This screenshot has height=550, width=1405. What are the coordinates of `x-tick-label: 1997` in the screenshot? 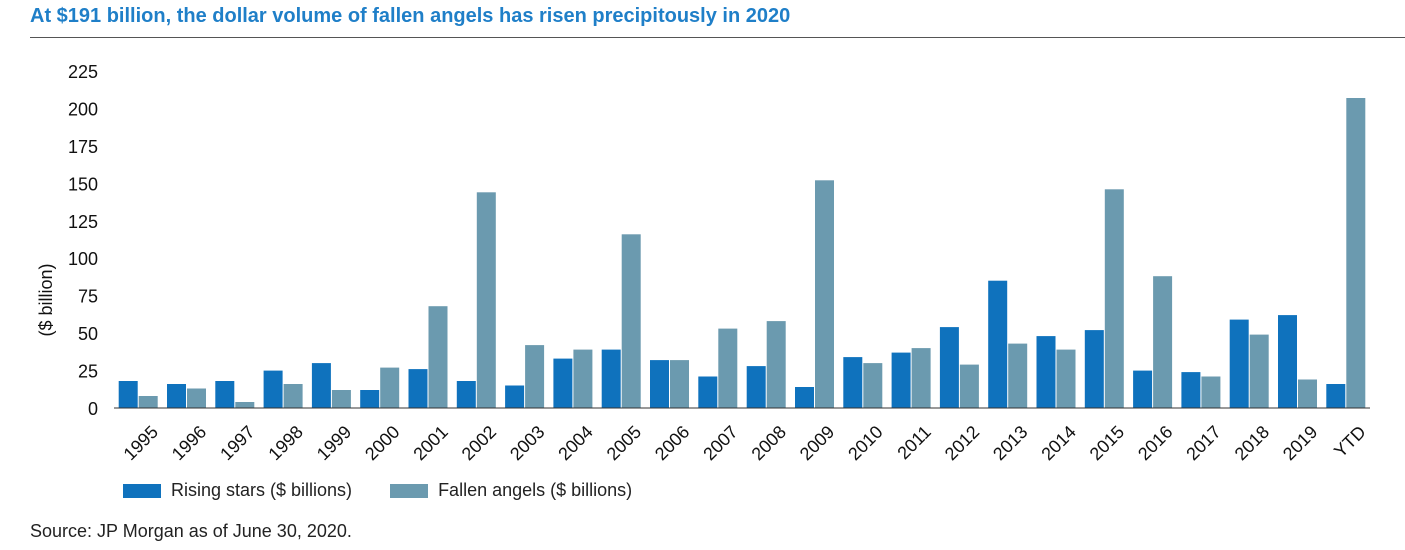 It's located at (237, 443).